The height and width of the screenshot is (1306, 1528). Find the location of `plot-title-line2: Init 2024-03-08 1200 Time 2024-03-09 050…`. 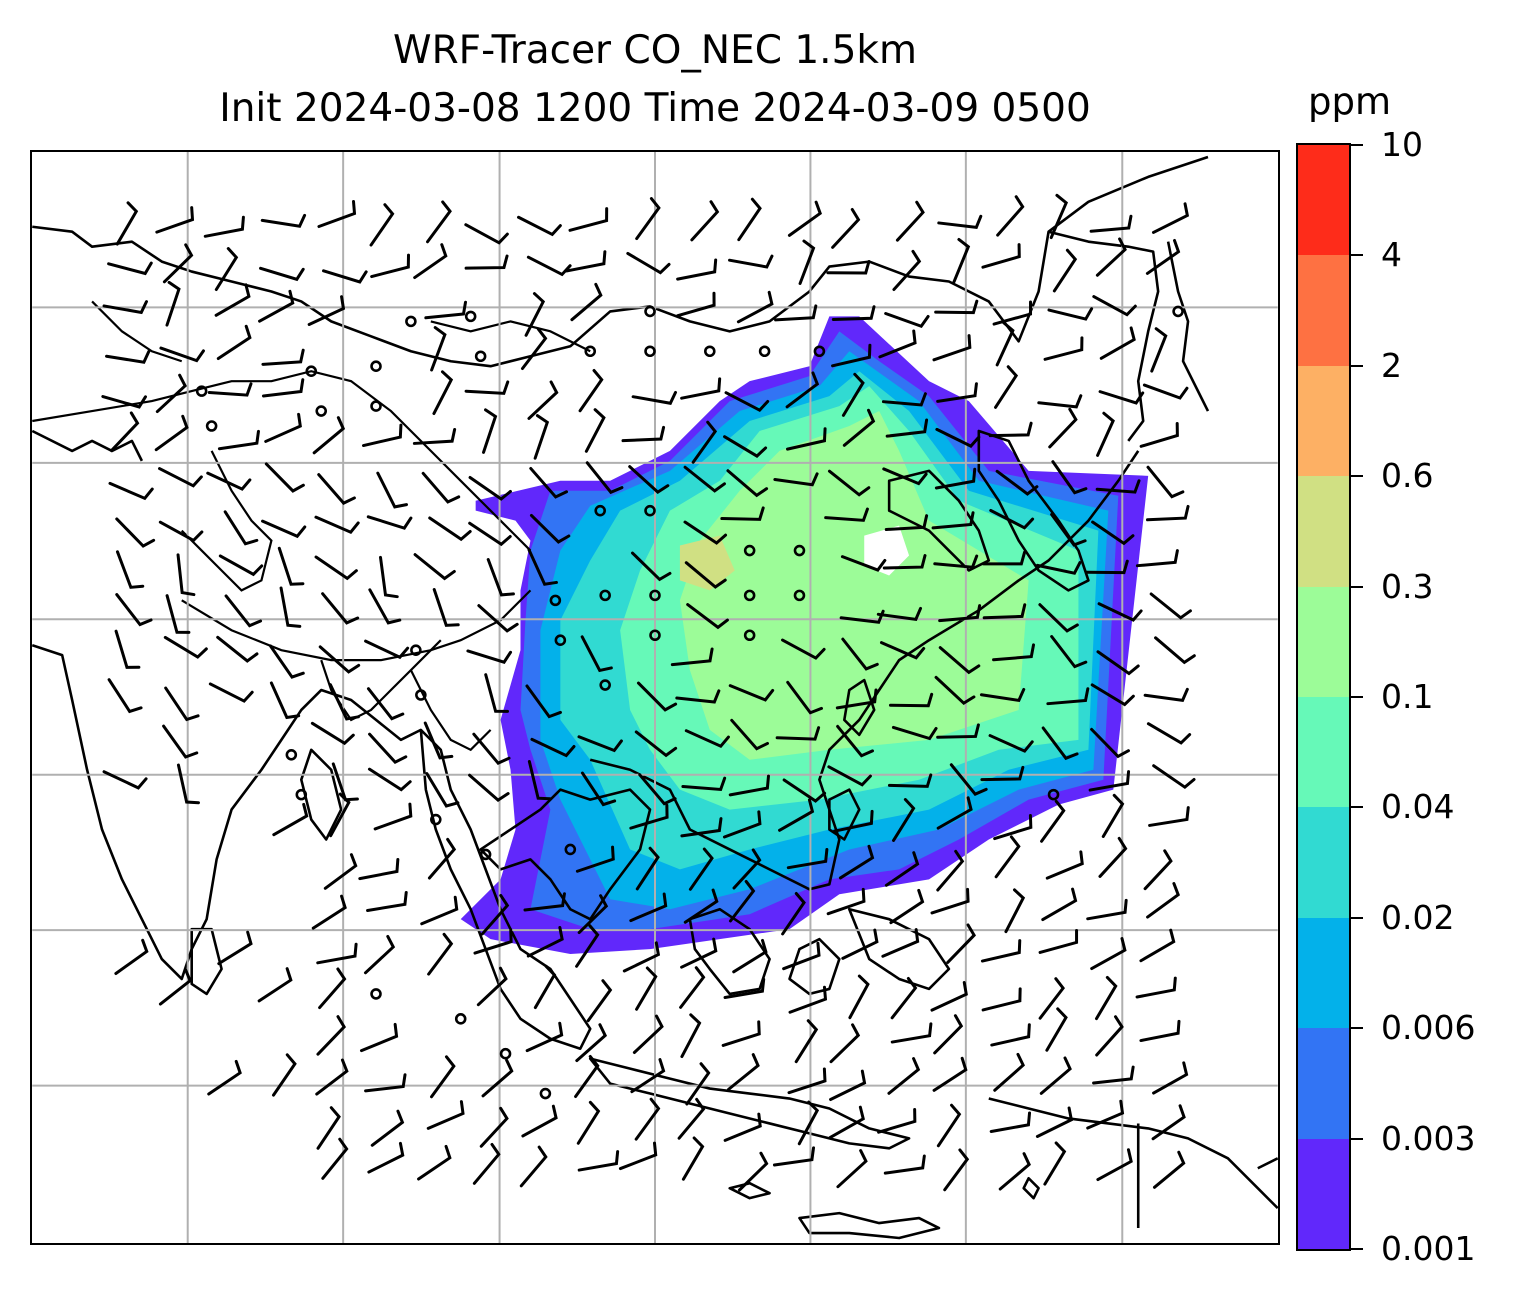

plot-title-line2: Init 2024-03-08 1200 Time 2024-03-09 050… is located at coordinates (655, 108).